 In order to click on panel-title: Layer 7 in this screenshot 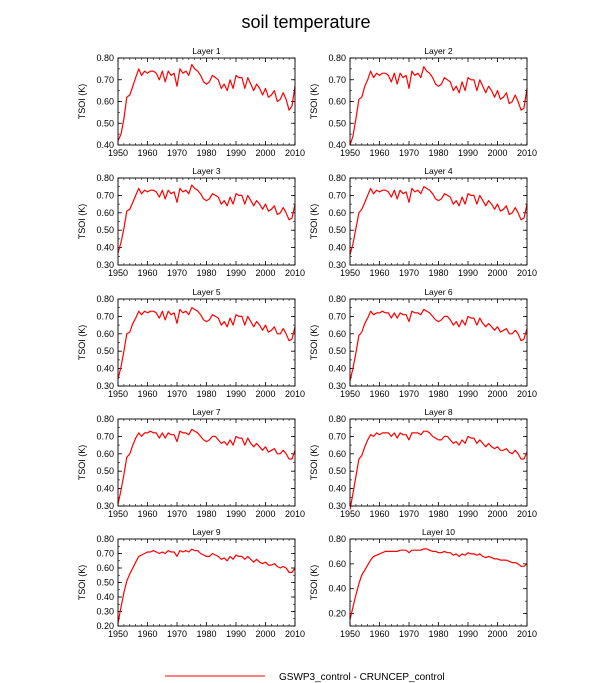, I will do `click(206, 412)`.